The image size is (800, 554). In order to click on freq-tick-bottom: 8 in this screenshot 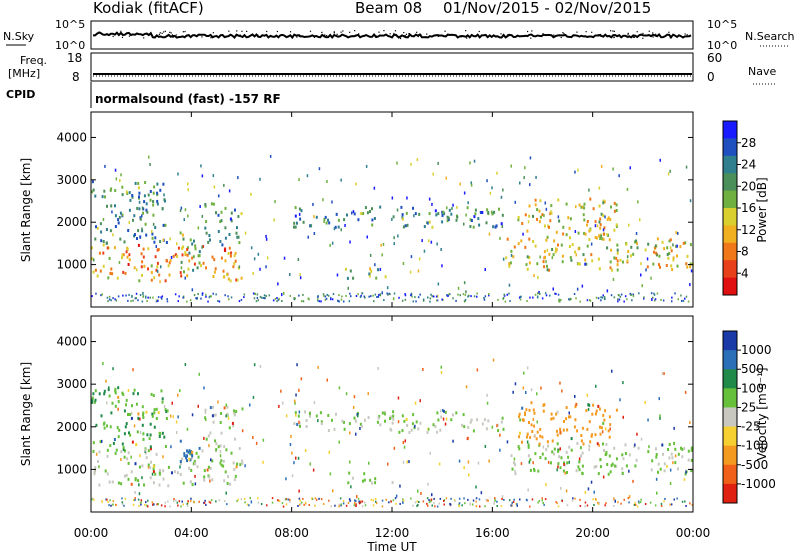, I will do `click(76, 77)`.